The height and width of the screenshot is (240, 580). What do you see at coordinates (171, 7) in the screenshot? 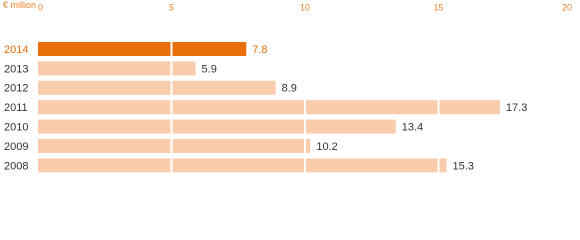
I see `x-tick-label: 5` at bounding box center [171, 7].